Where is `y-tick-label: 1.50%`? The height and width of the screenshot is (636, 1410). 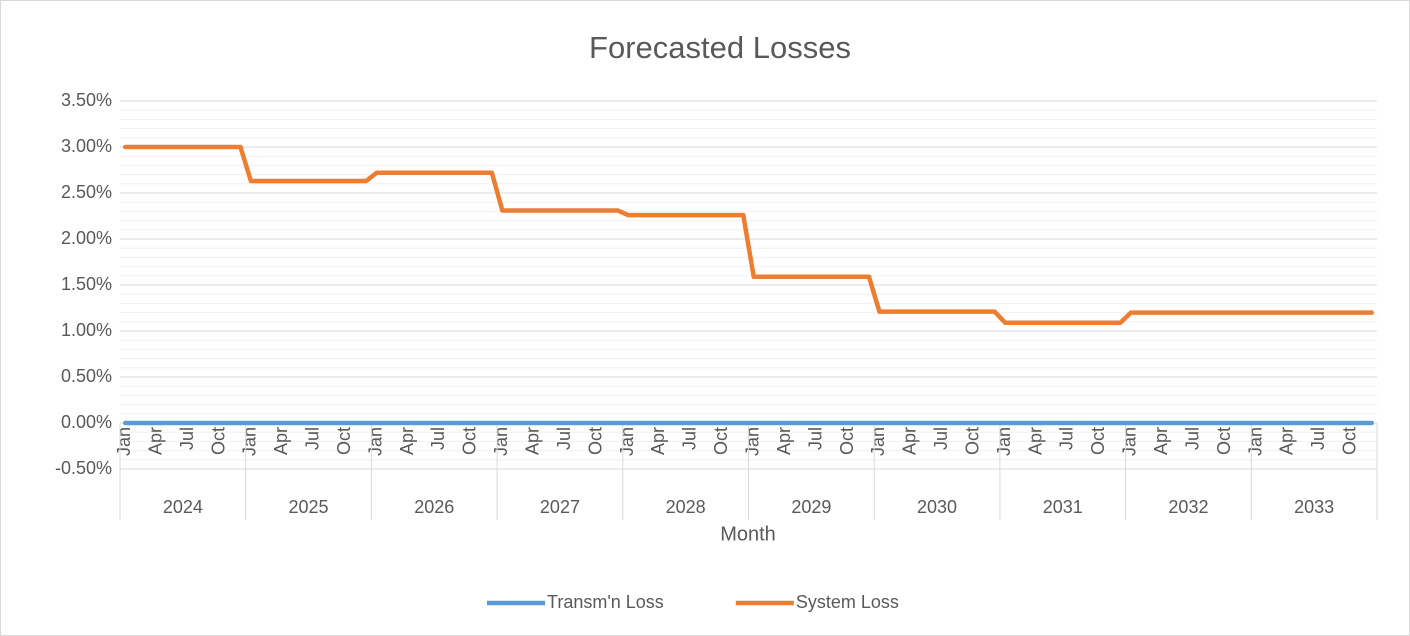 y-tick-label: 1.50% is located at coordinates (86, 284).